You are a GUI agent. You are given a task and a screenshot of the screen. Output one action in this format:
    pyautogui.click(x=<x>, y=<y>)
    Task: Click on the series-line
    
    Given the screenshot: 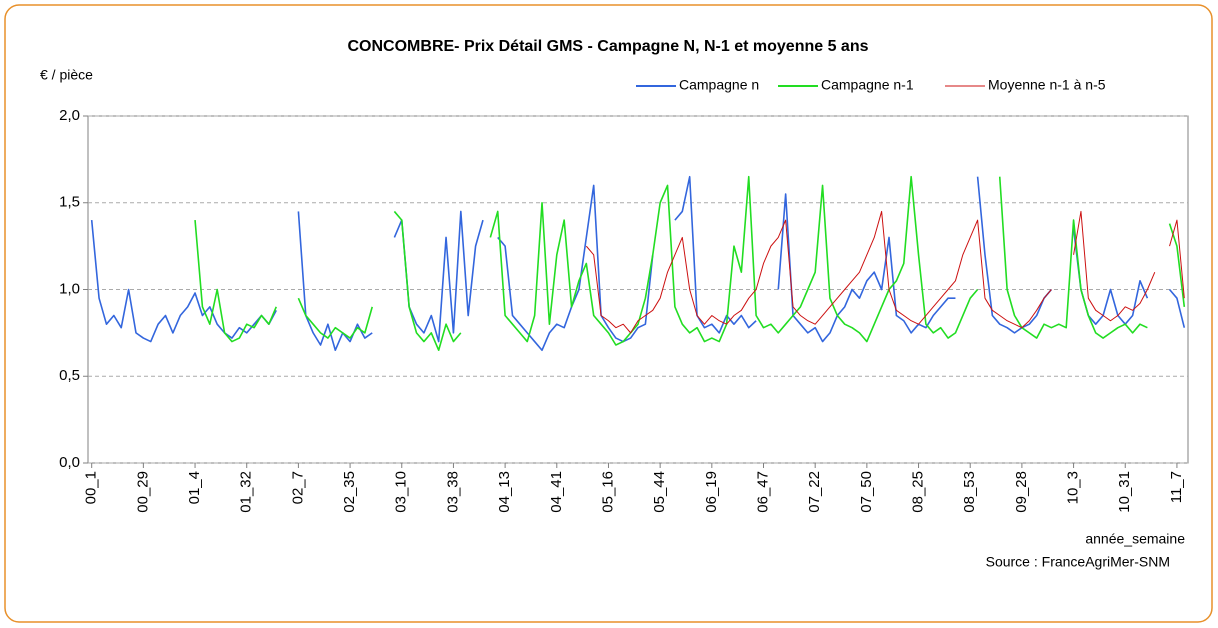 What is the action you would take?
    pyautogui.click(x=885, y=272)
    